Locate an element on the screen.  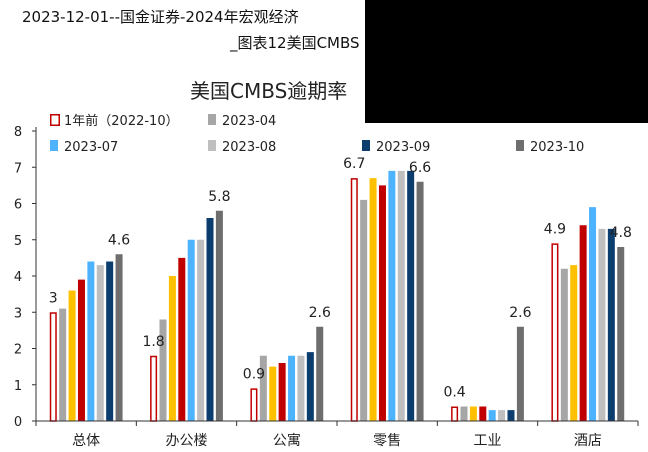
data-label: 3 is located at coordinates (53, 298).